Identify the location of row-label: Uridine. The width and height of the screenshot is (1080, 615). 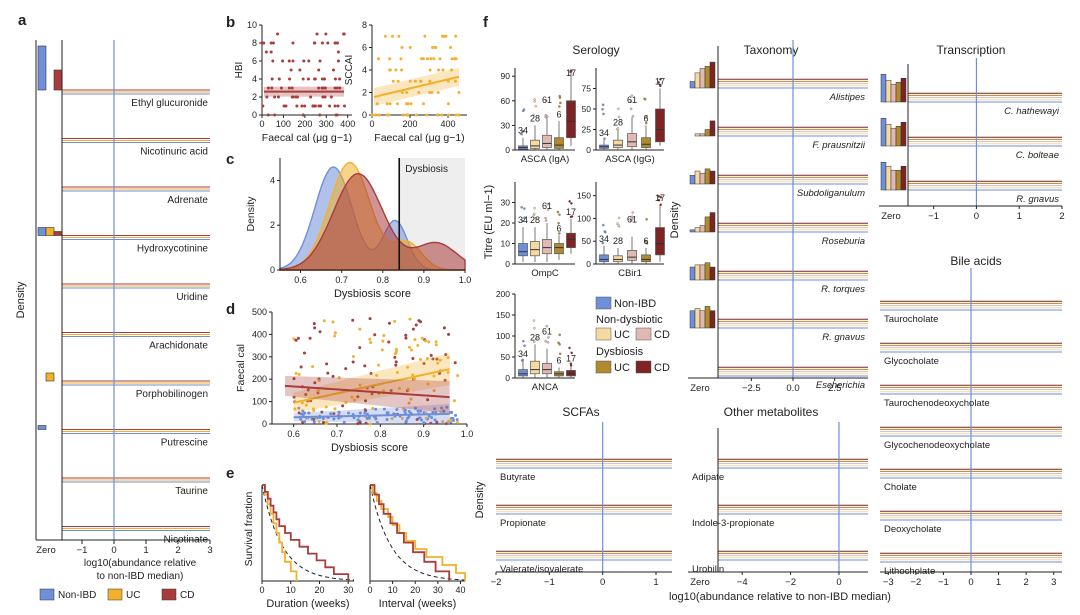
(192, 297).